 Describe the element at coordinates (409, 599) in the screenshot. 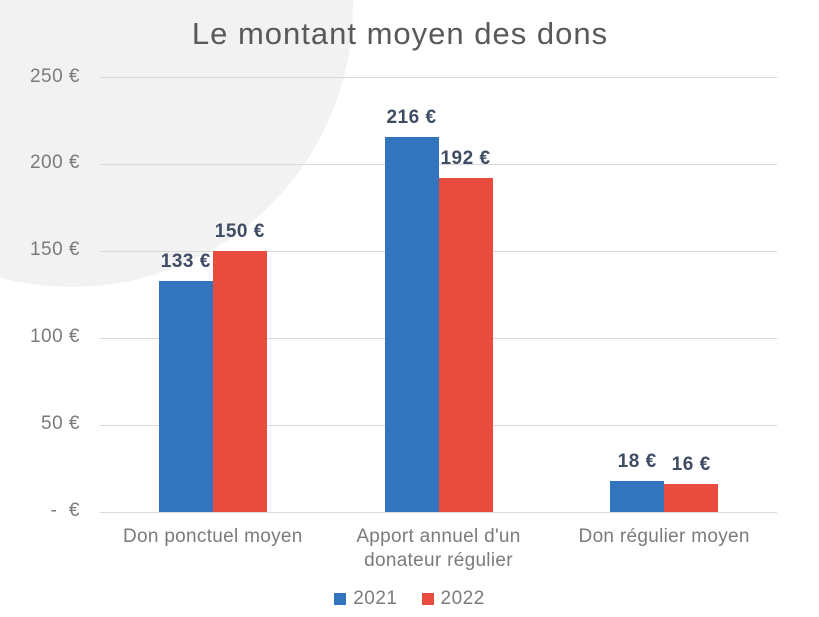

I see `chart-legend: 2021 2022` at that location.